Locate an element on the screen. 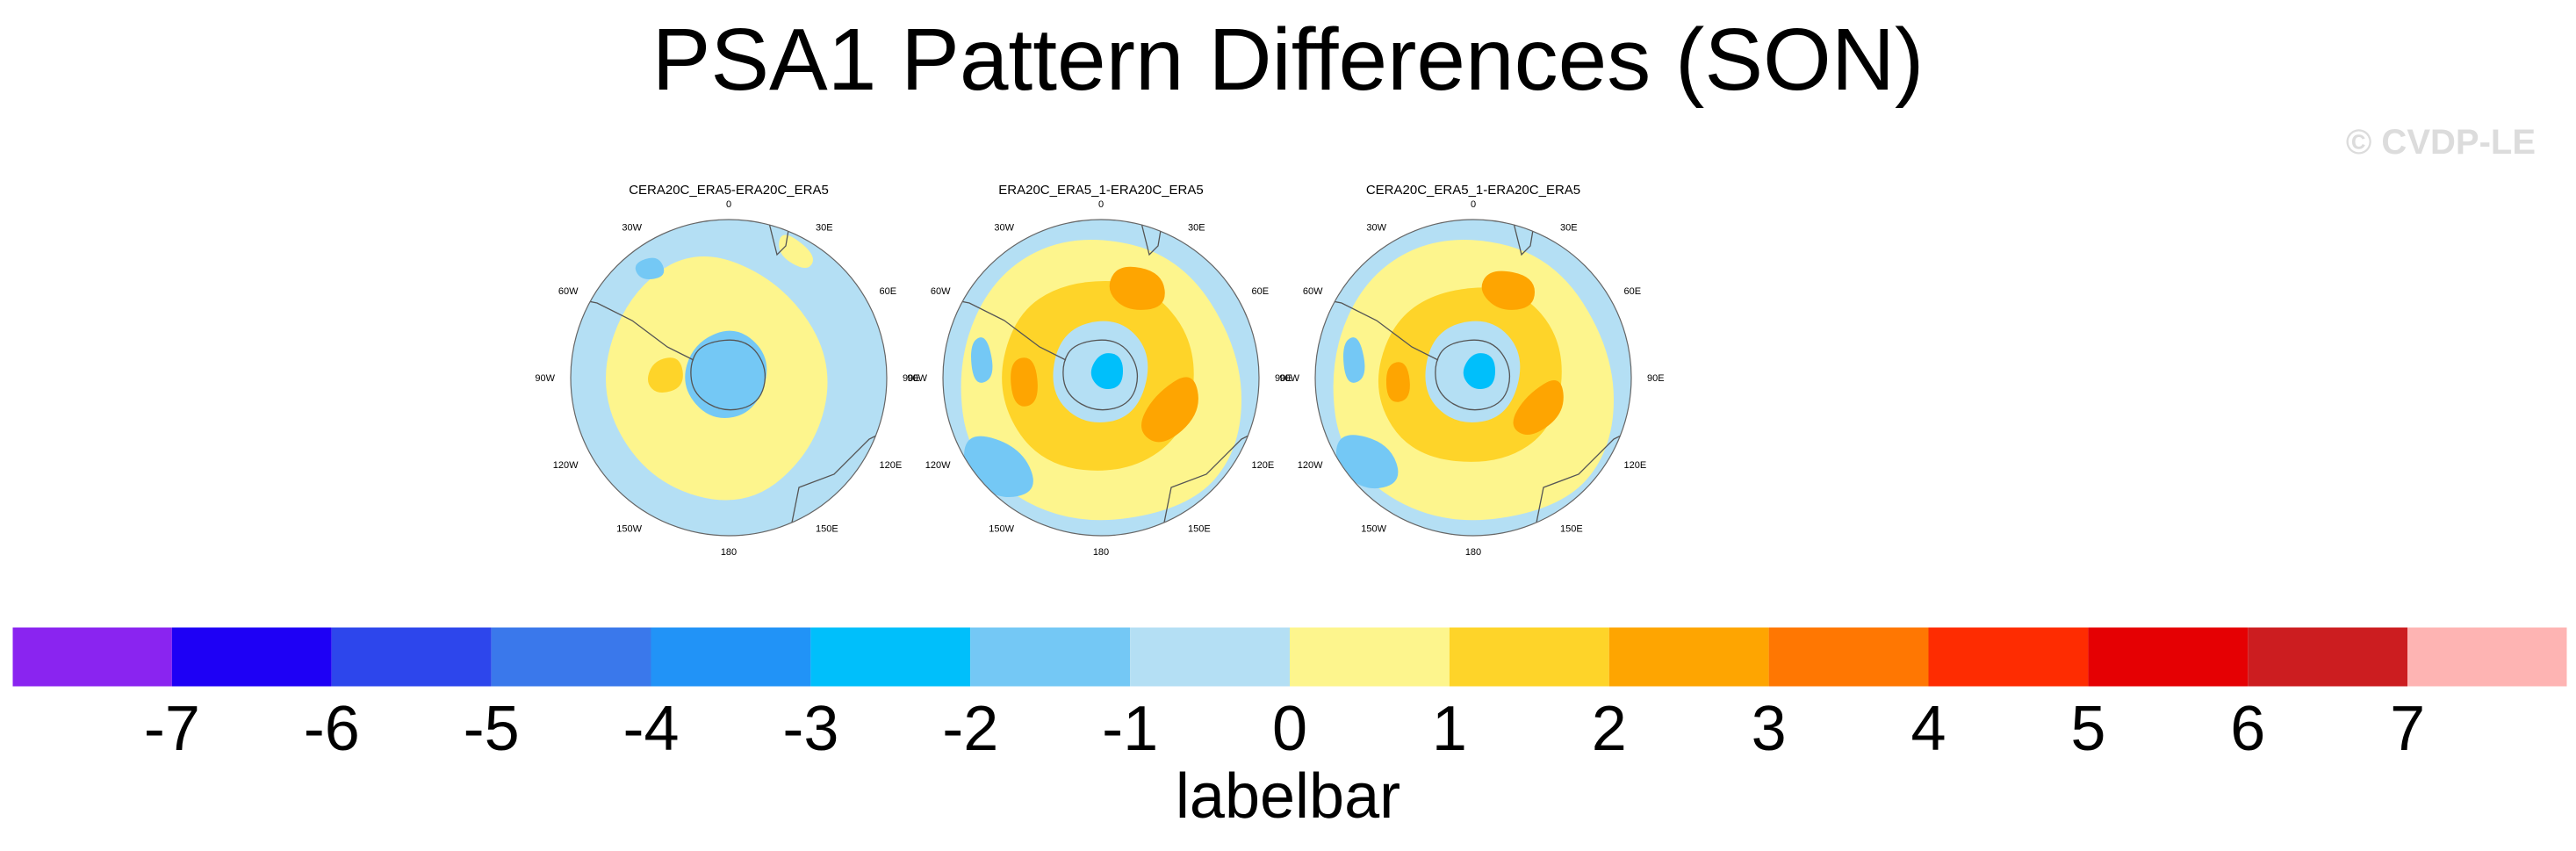  colorbar-tick-label: -5 is located at coordinates (492, 726).